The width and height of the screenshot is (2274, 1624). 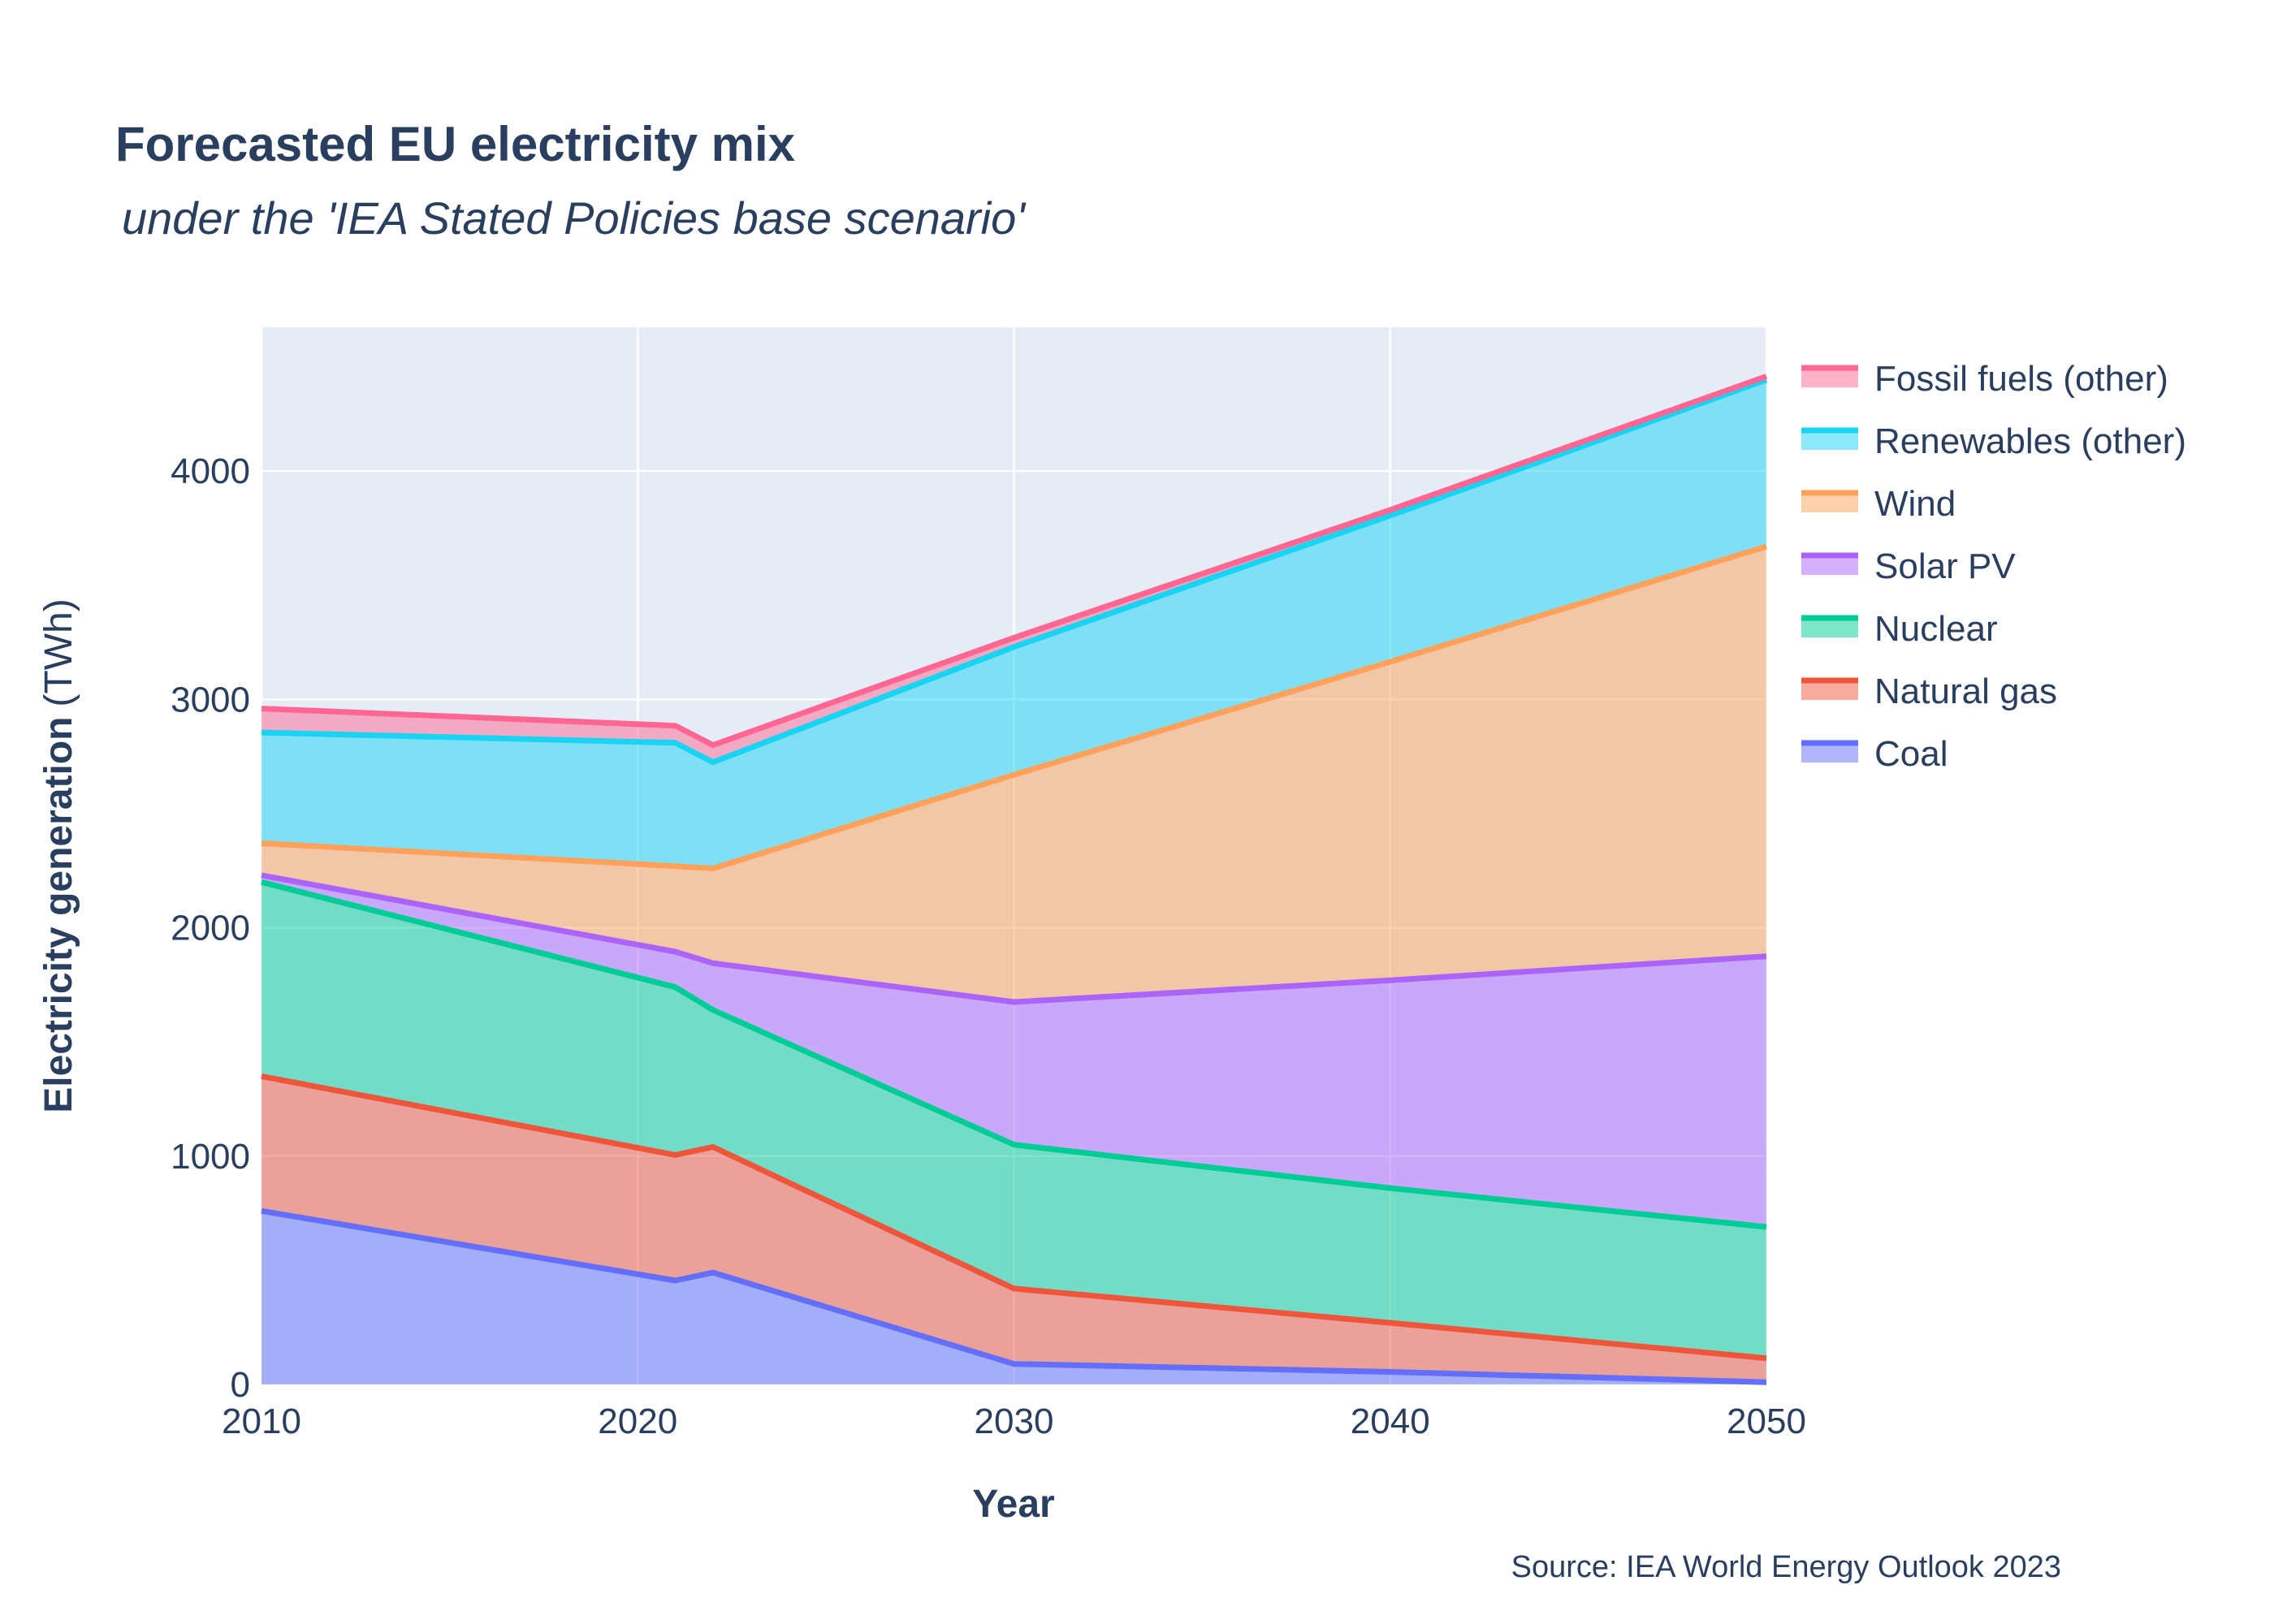 What do you see at coordinates (637, 1421) in the screenshot?
I see `x-tick-label: 2020` at bounding box center [637, 1421].